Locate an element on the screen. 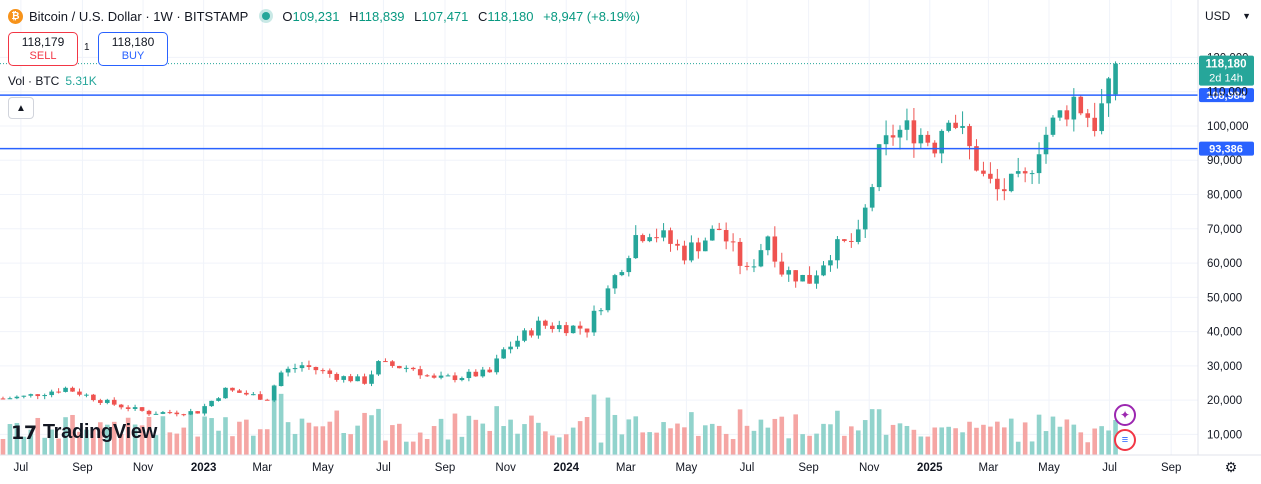 Image resolution: width=1261 pixels, height=484 pixels. tradingview-logo: 17 TradingView is located at coordinates (84, 432).